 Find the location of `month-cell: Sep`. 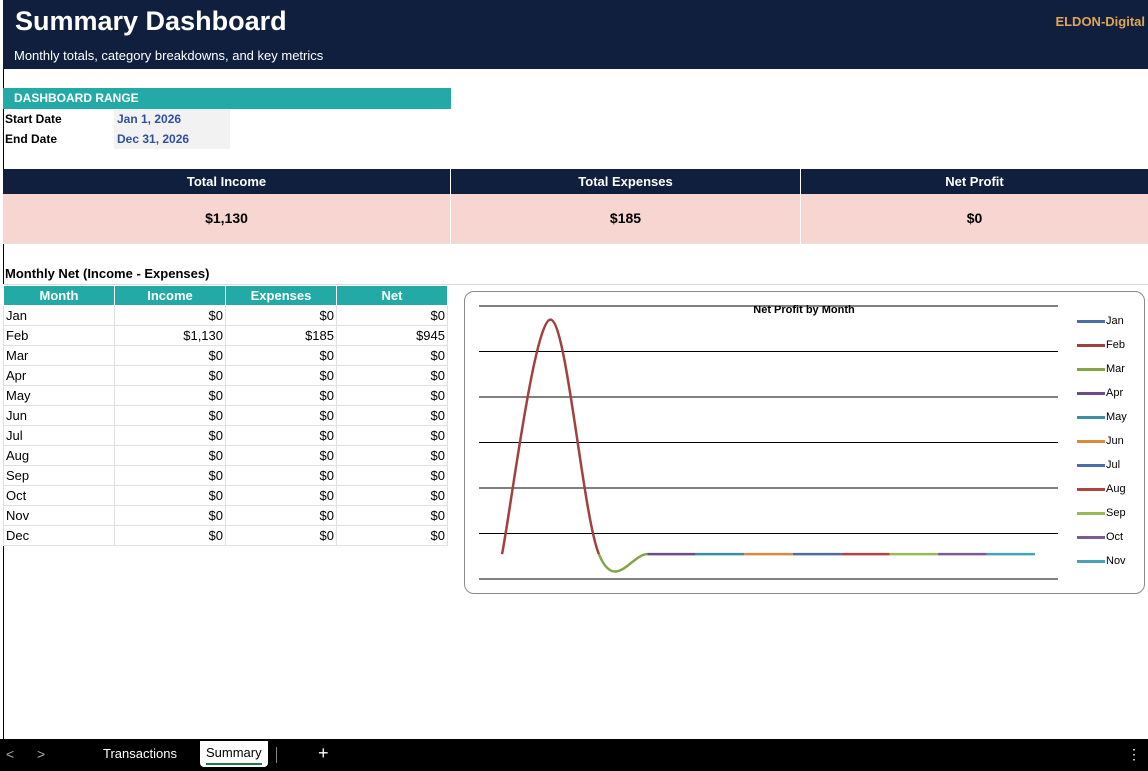

month-cell: Sep is located at coordinates (59, 475).